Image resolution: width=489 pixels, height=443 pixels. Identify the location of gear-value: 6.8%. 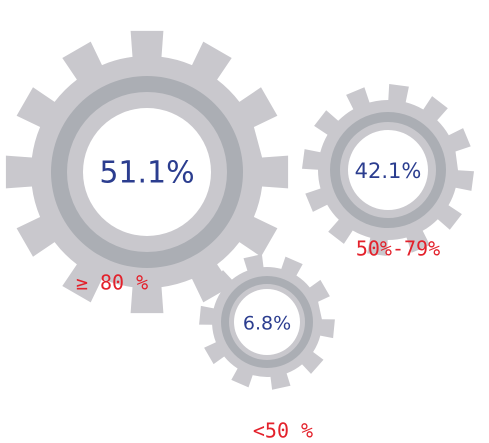
(267, 324).